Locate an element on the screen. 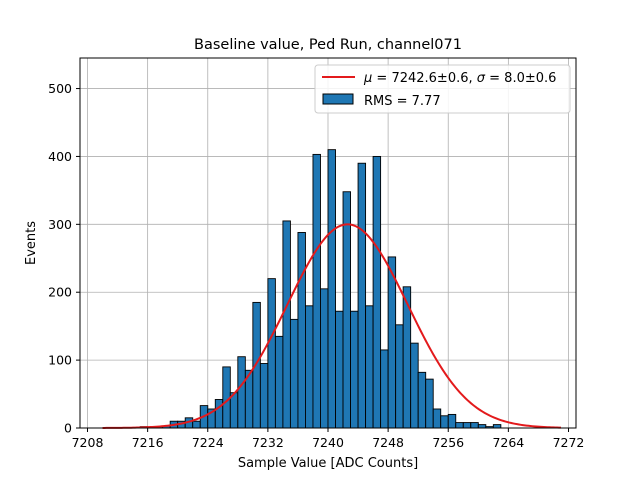 This screenshot has width=640, height=480. x-axis-ticks: 7208 7216 7224 7232 7240 7248 7256 7264 7272 is located at coordinates (328, 439).